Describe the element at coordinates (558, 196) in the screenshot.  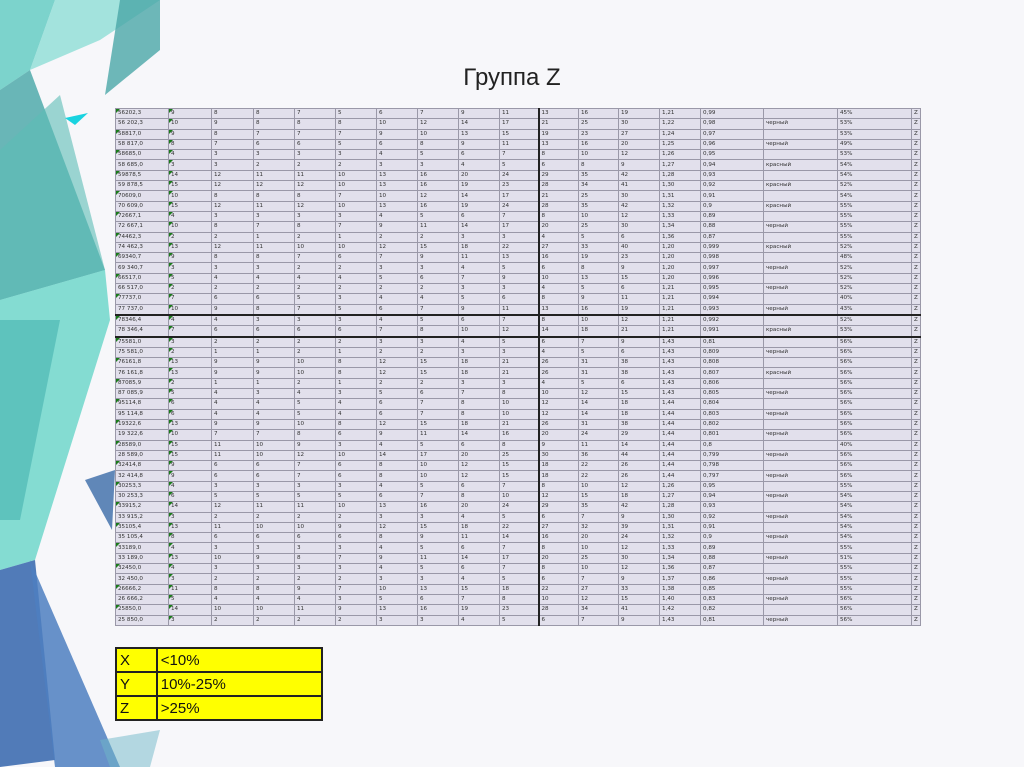
I see `table-cell: 21` at that location.